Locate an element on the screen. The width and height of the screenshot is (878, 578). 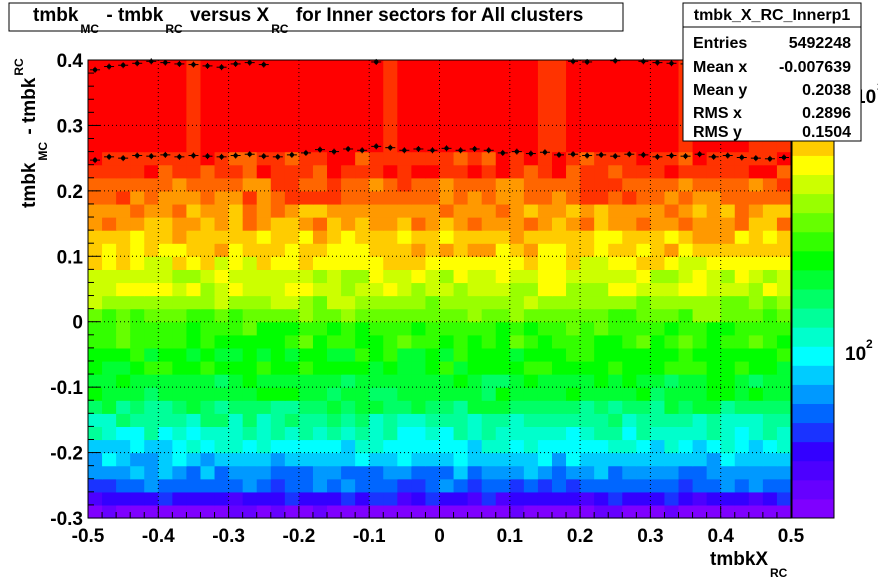
palette-swatch is located at coordinates (813, 279).